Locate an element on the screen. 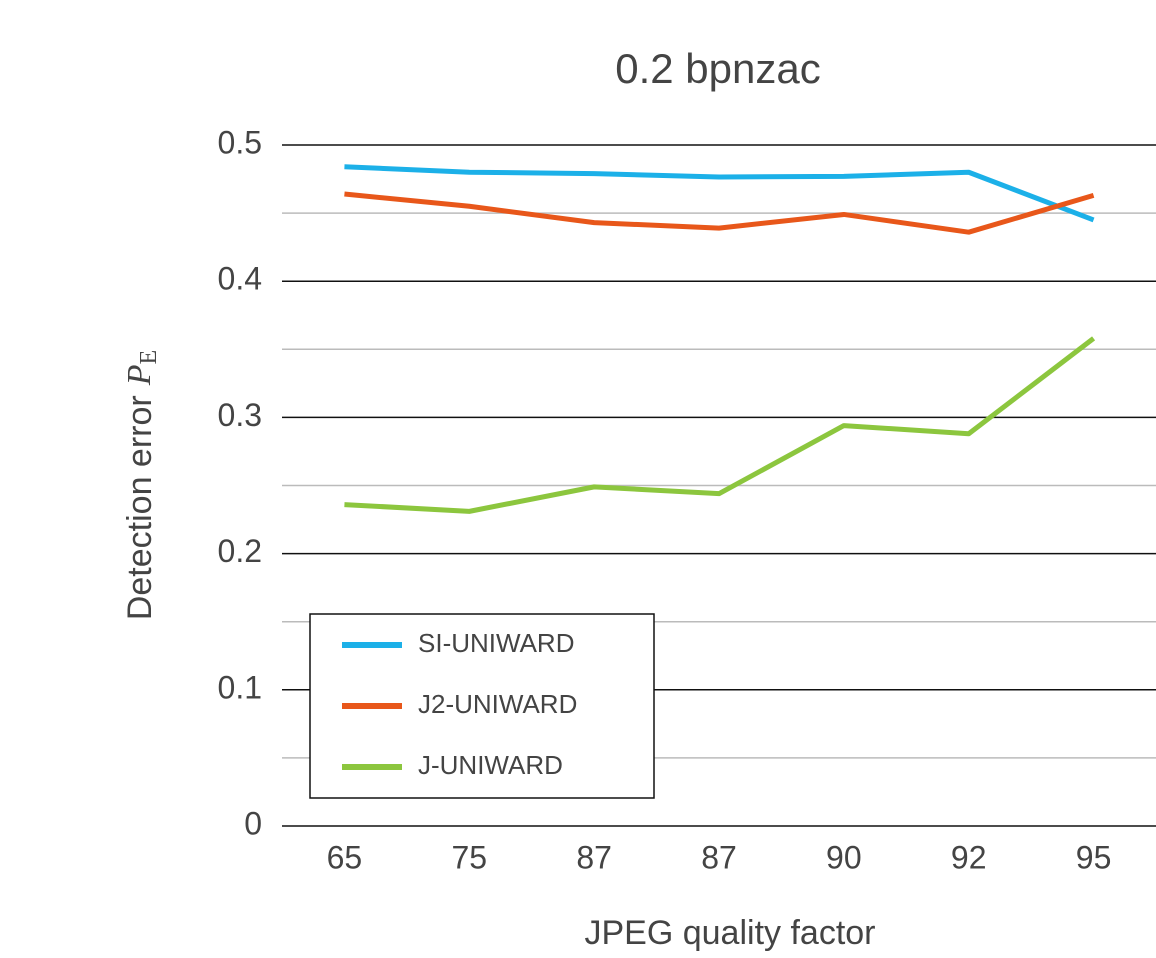 Image resolution: width=1156 pixels, height=958 pixels. legend-label: SI-UNIWARD is located at coordinates (496, 643).